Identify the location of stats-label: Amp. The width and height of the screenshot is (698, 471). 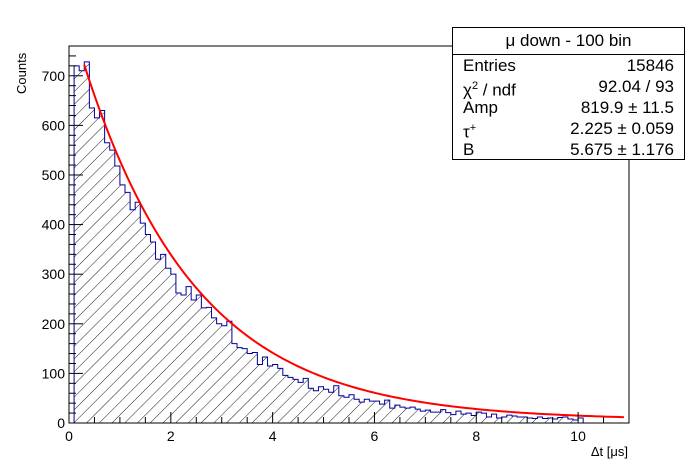
(480, 107).